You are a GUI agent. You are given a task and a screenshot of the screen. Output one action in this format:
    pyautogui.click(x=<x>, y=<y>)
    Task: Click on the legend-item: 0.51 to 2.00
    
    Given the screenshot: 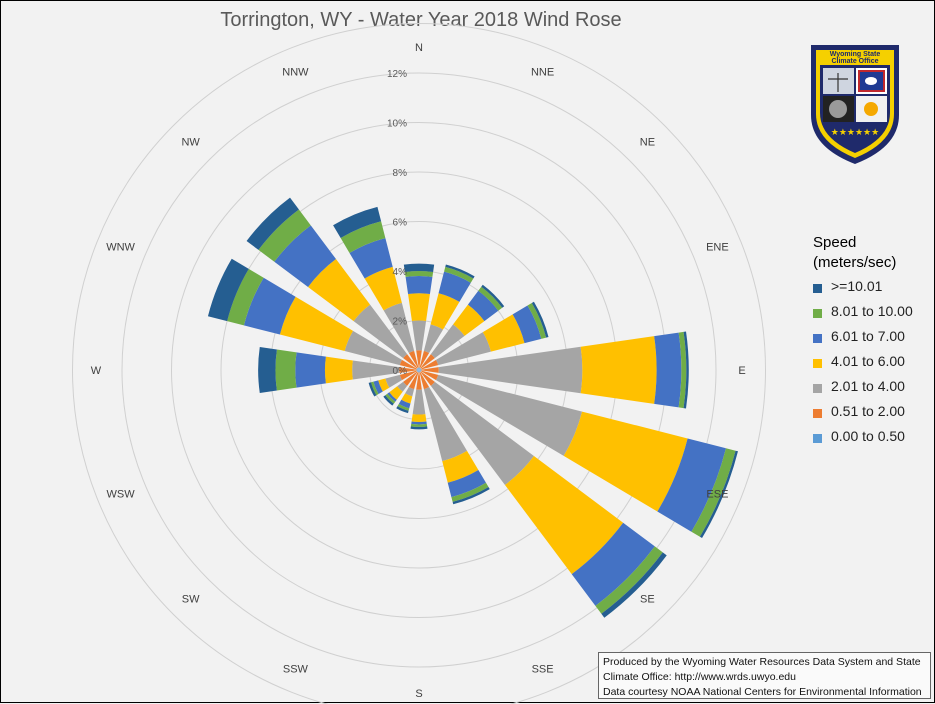 What is the action you would take?
    pyautogui.click(x=872, y=414)
    